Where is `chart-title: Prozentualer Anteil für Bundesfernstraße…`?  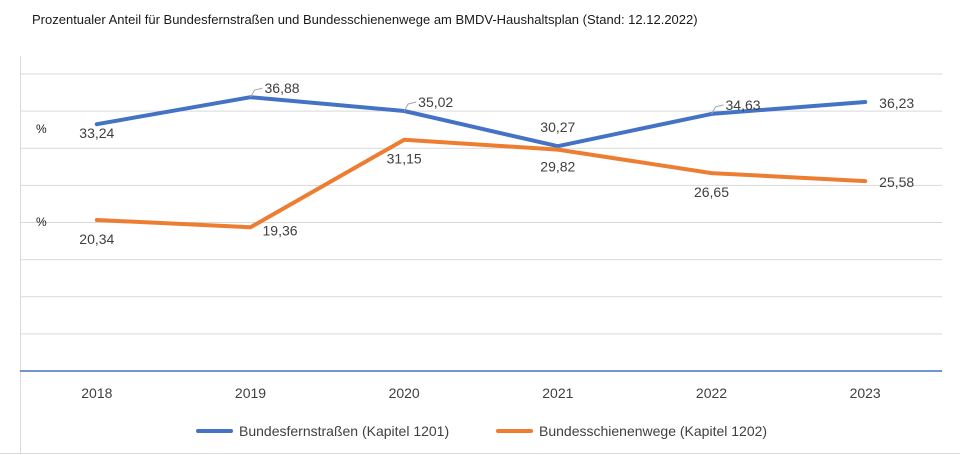
chart-title: Prozentualer Anteil für Bundesfernstraße… is located at coordinates (365, 19).